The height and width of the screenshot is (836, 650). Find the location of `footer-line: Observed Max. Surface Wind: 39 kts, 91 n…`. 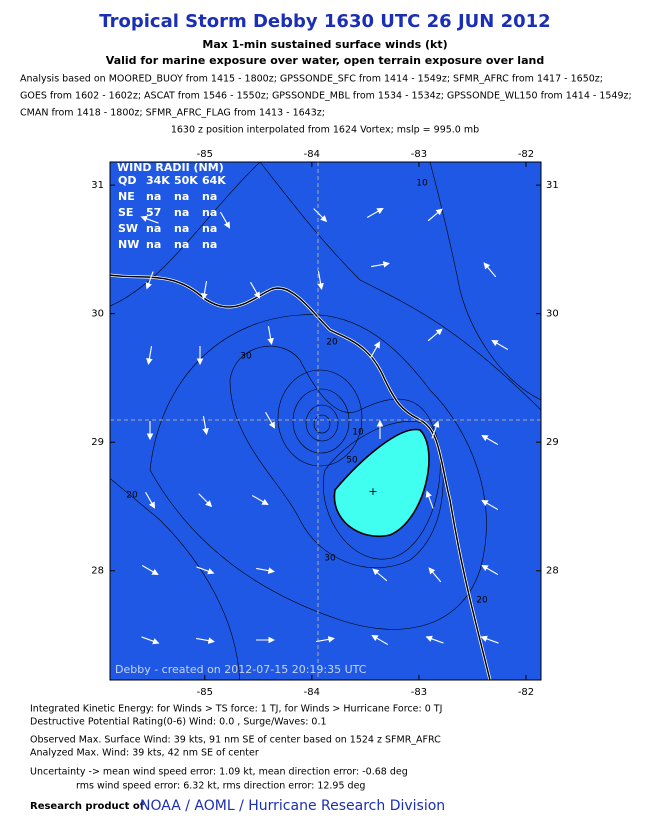

footer-line: Observed Max. Surface Wind: 39 kts, 91 n… is located at coordinates (235, 740).